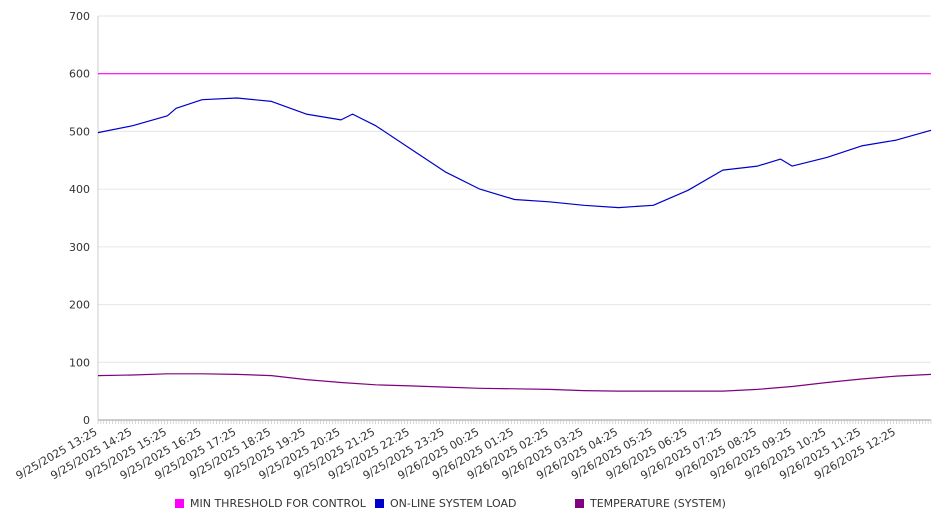  I want to click on legend-item-min-threshold: MIN THRESHOLD FOR CONTROL, so click(270, 503).